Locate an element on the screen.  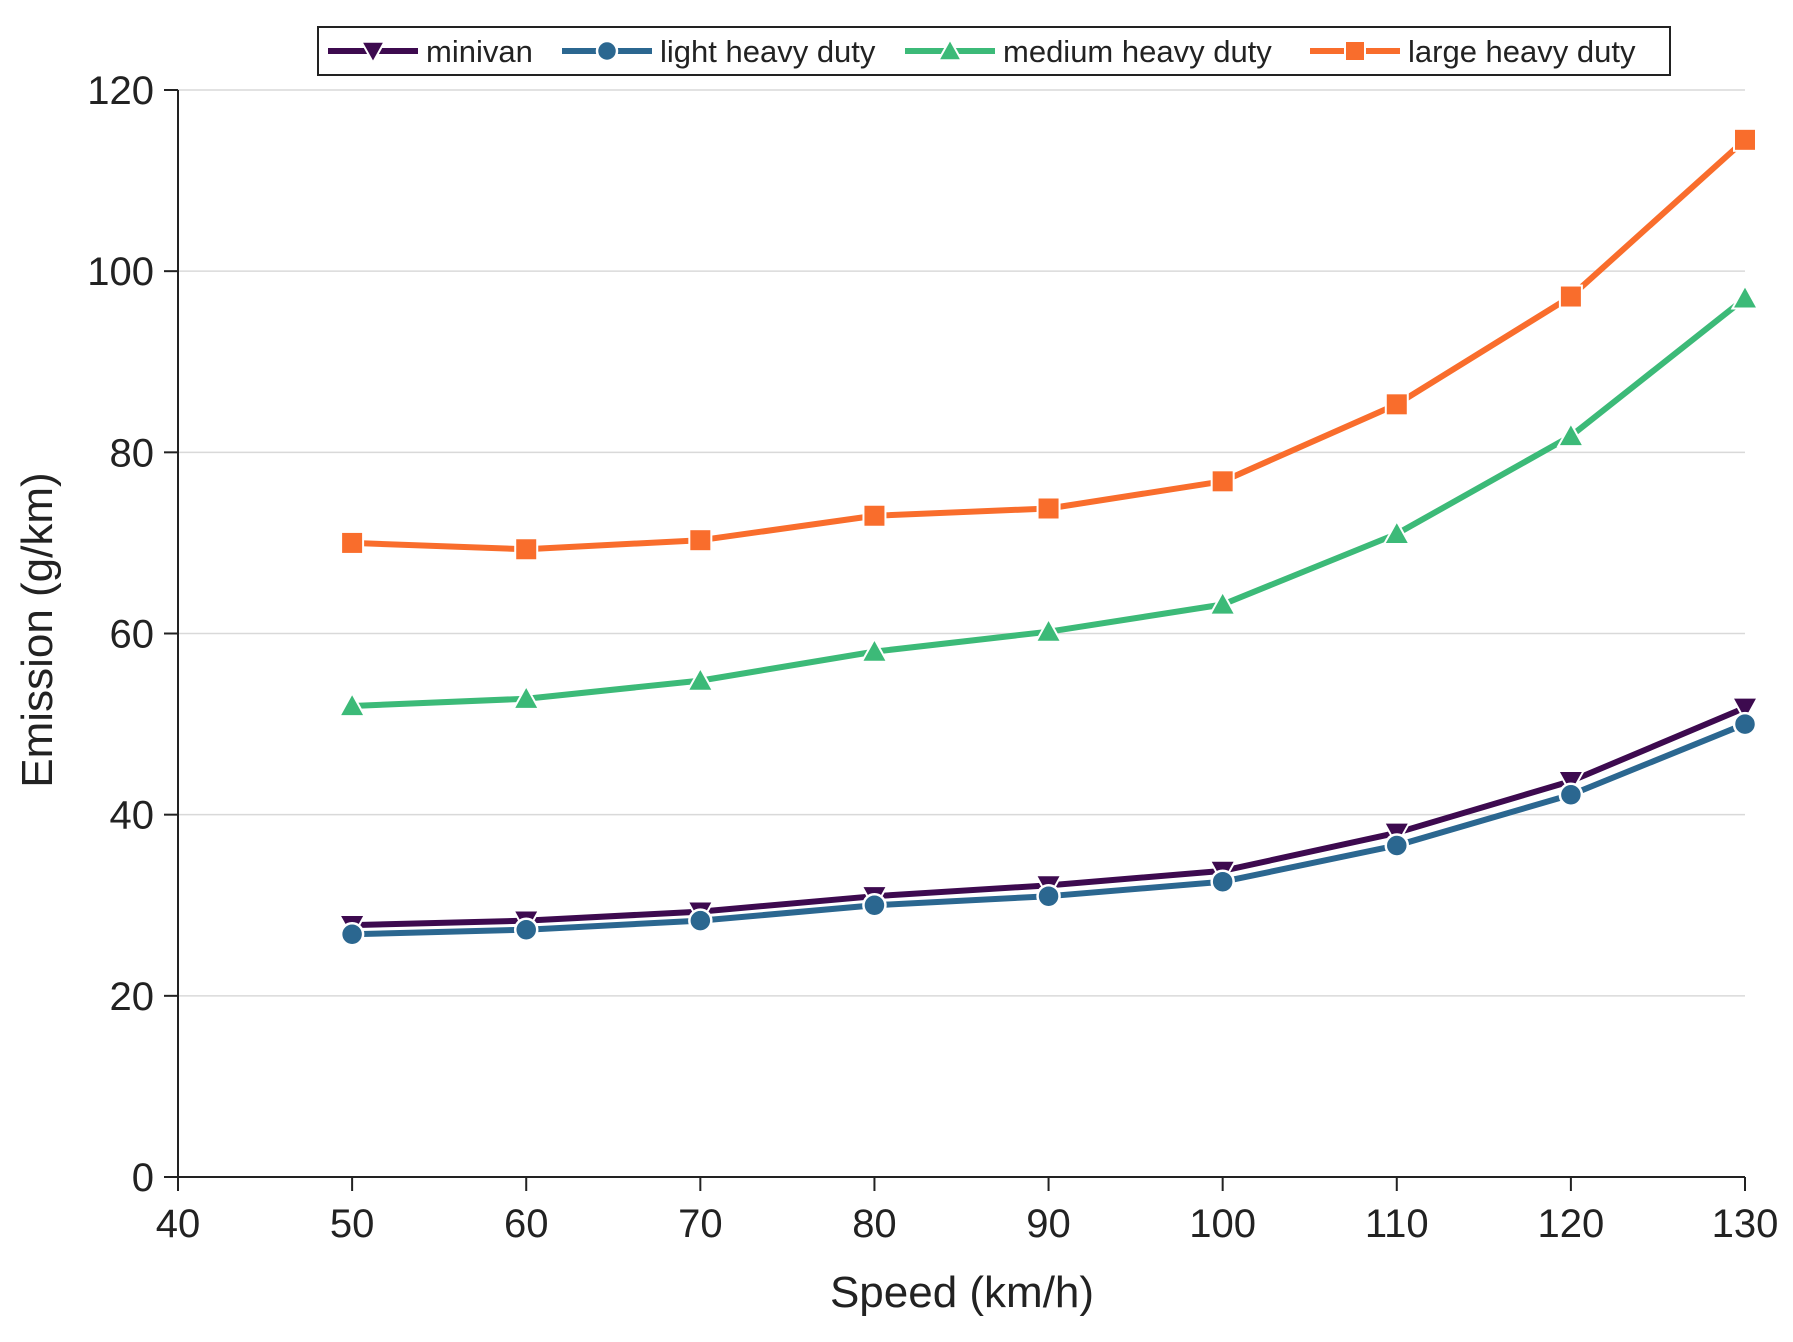
legend-entry-large-heavy-duty: large heavy duty is located at coordinates (1473, 51).